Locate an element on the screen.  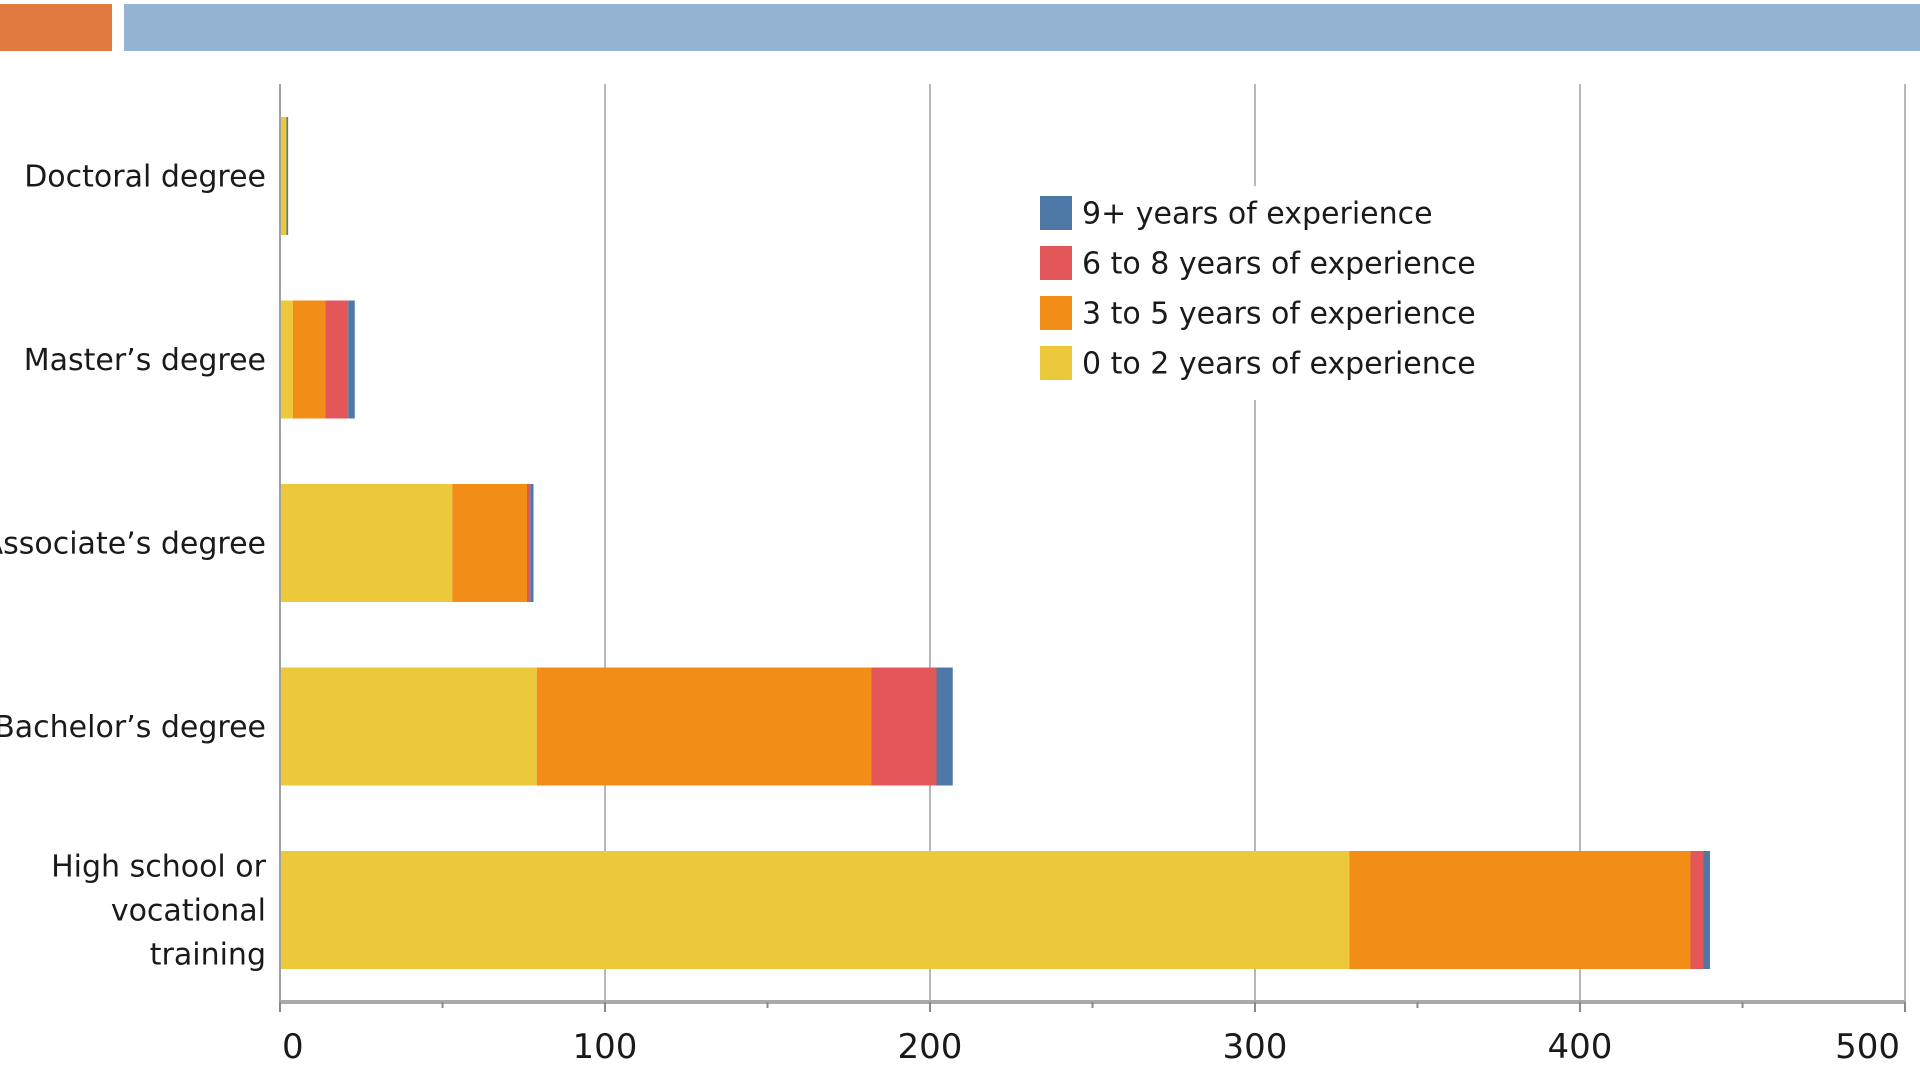
x-tick-label: 200 is located at coordinates (930, 1046).